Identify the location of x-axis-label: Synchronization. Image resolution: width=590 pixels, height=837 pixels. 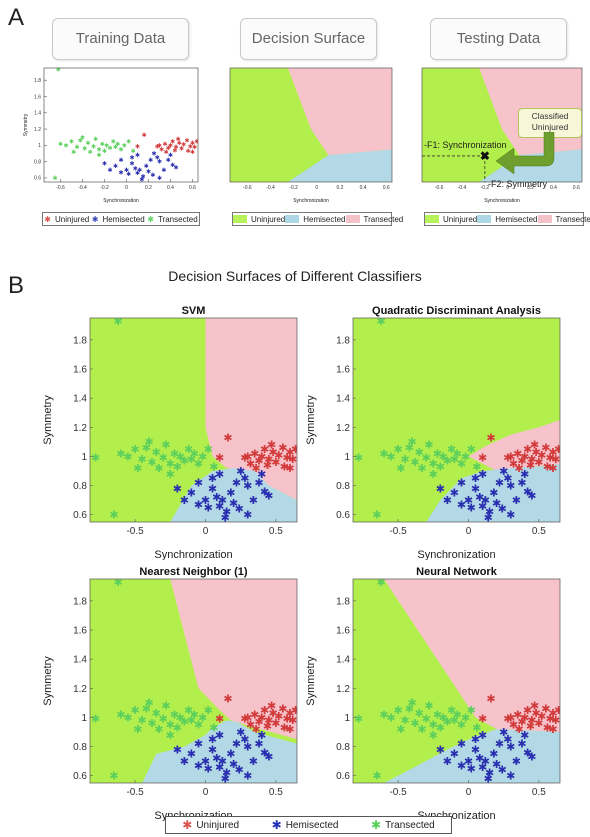
(193, 815).